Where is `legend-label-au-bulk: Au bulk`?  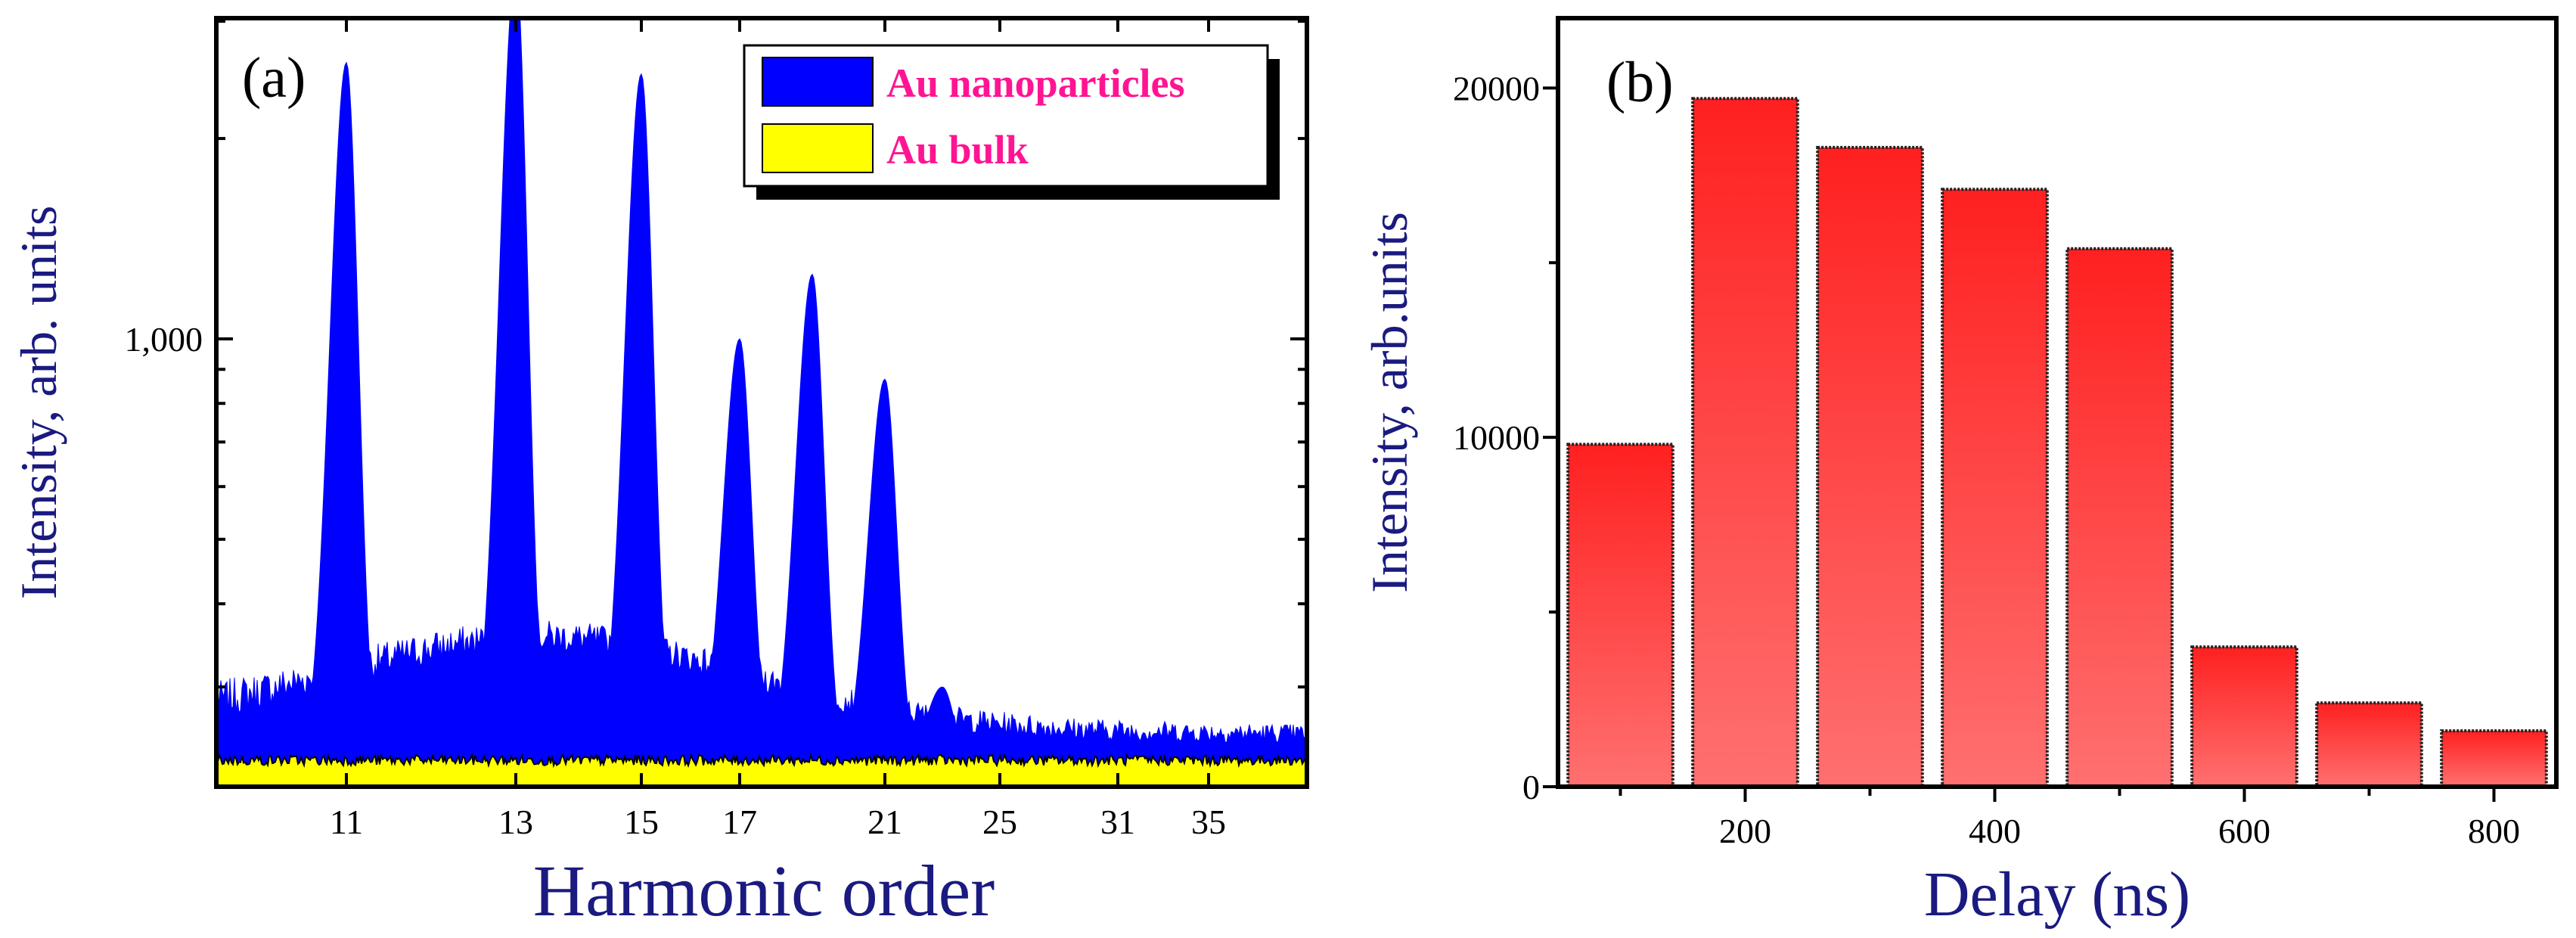 legend-label-au-bulk: Au bulk is located at coordinates (957, 149).